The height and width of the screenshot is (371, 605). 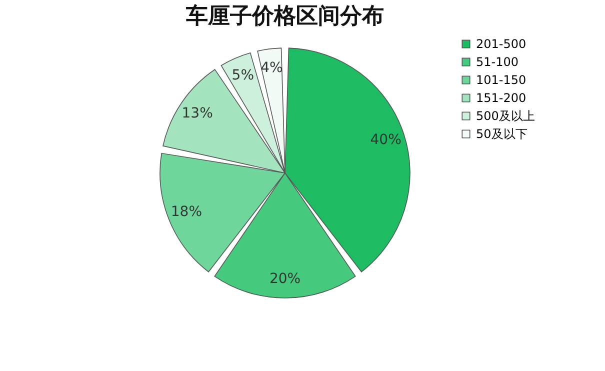 What do you see at coordinates (197, 113) in the screenshot?
I see `data-label: 13%` at bounding box center [197, 113].